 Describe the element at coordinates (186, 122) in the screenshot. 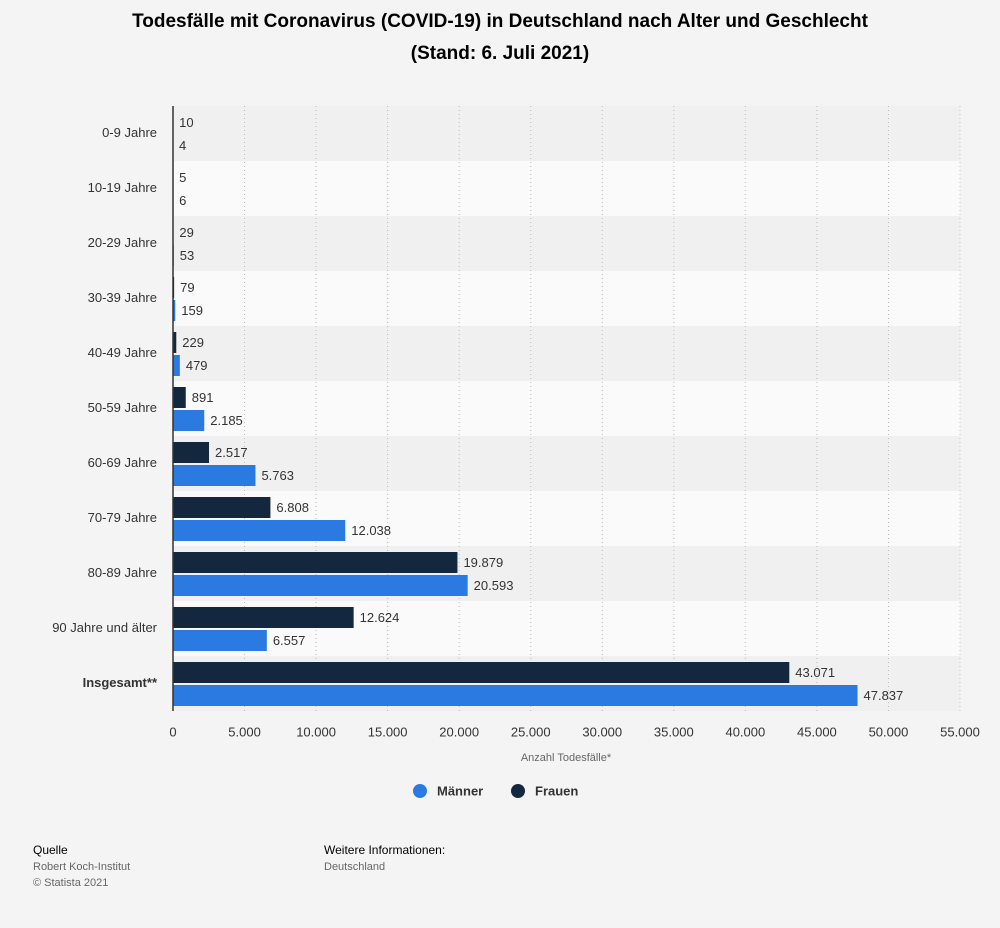

I see `value-label: 10` at that location.